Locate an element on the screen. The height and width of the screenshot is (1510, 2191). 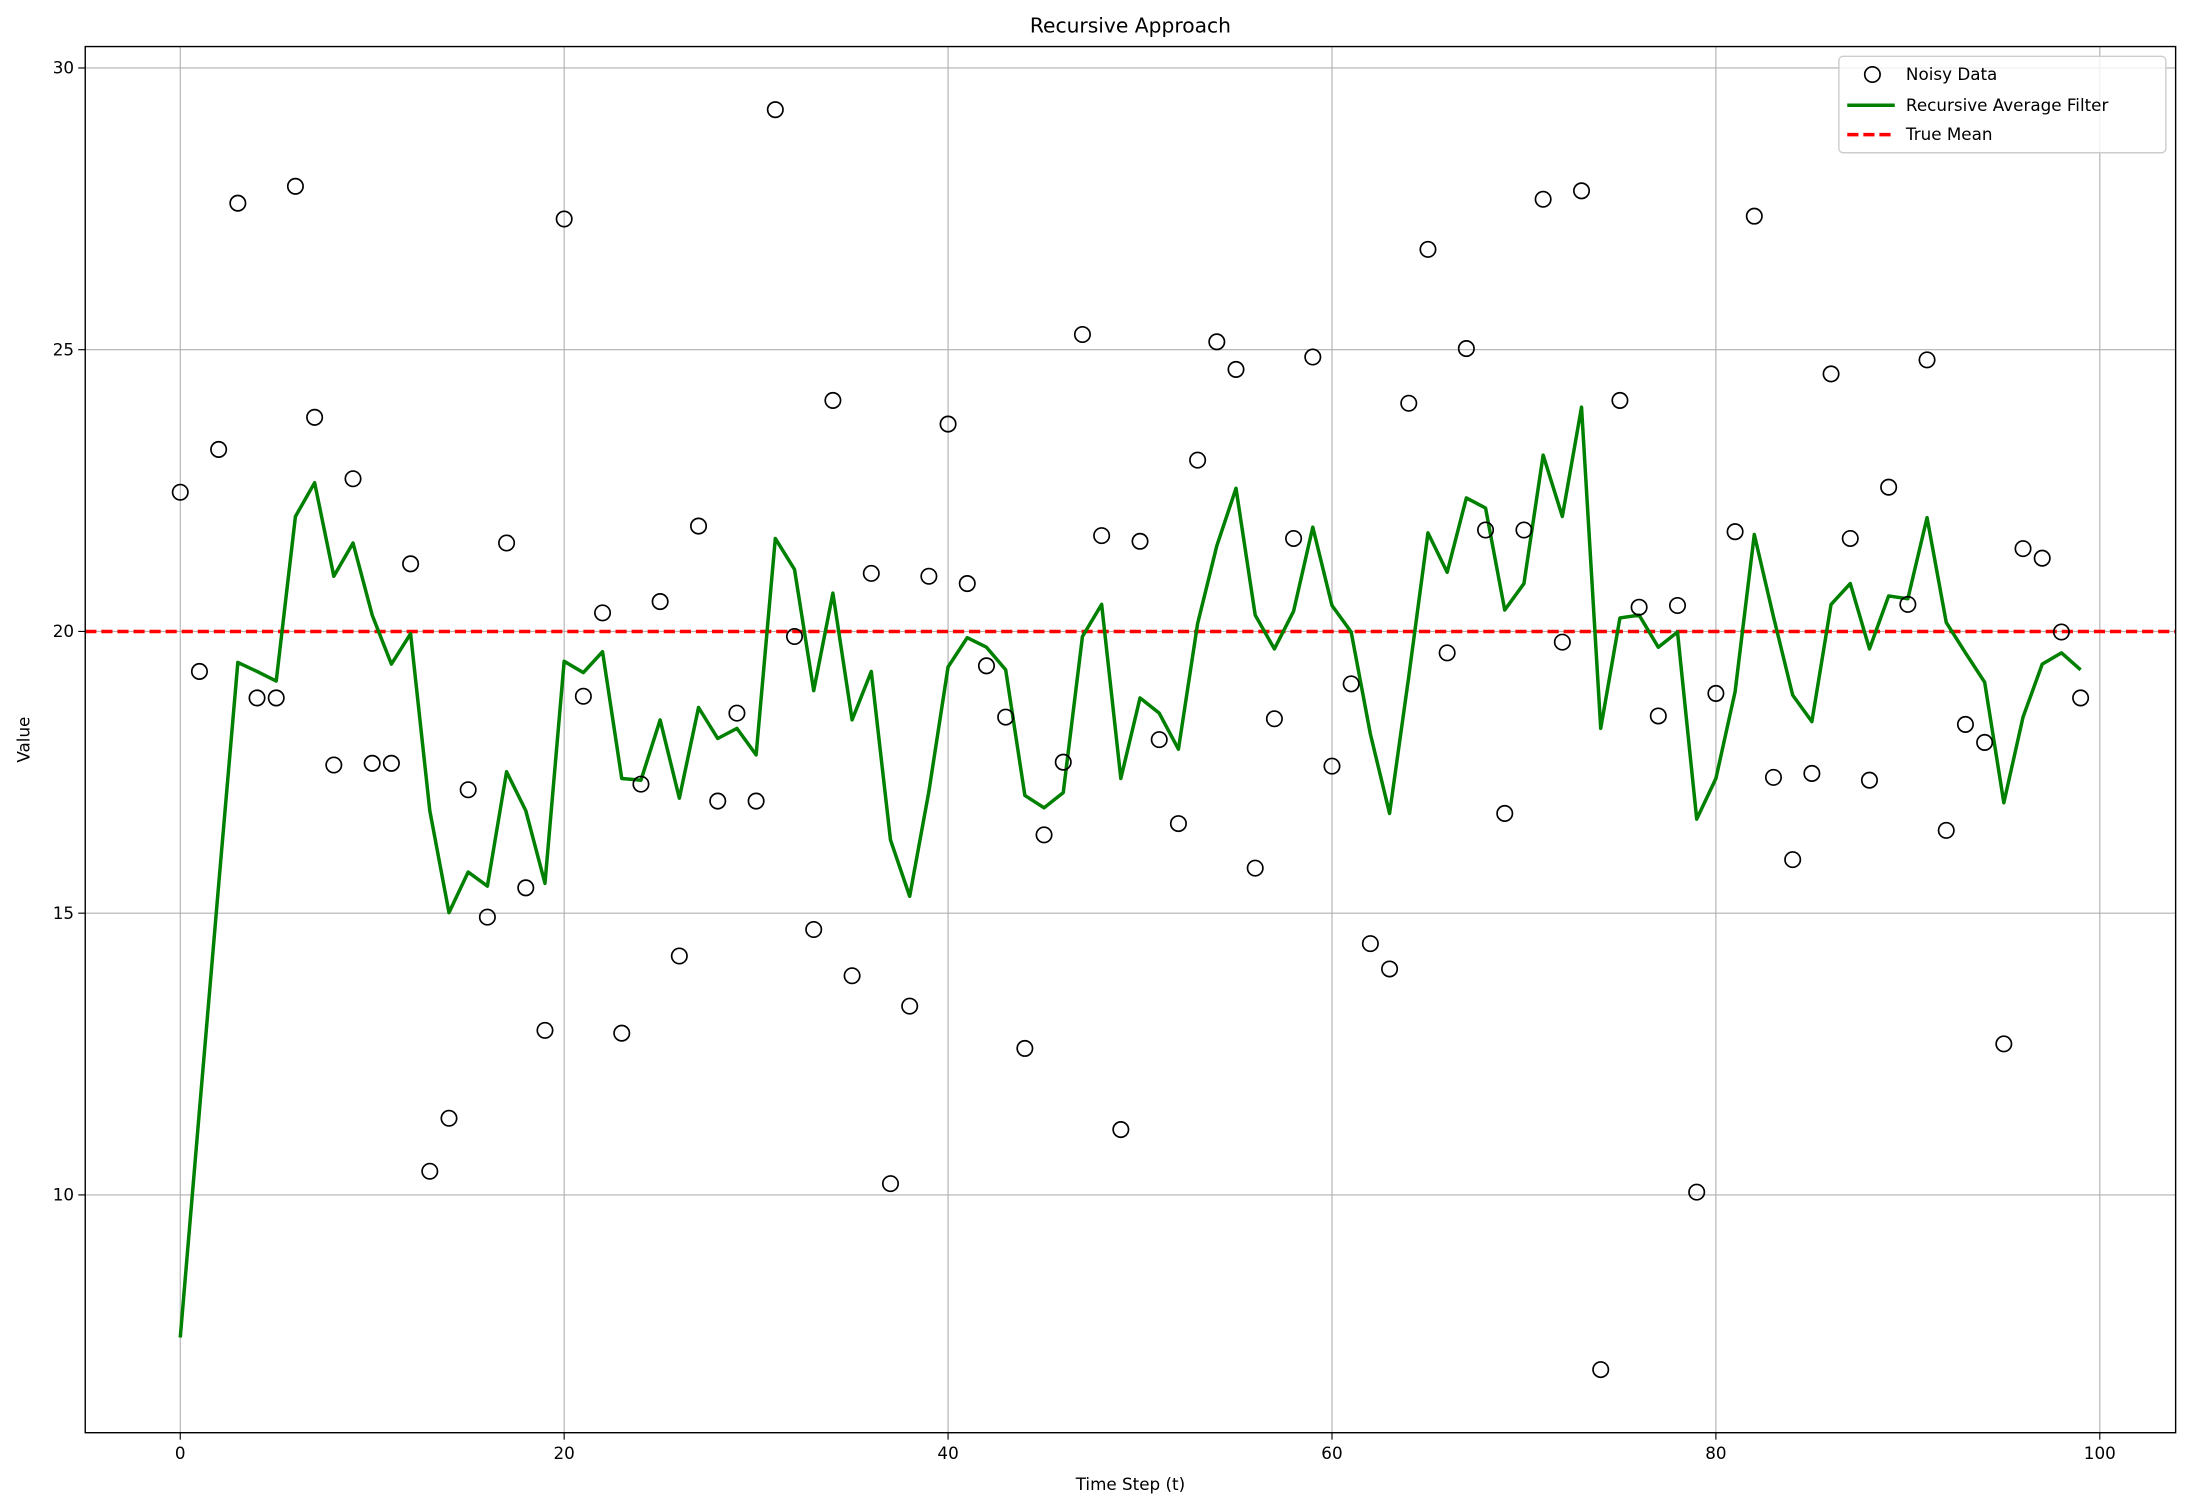
legend-label-mean: True Mean is located at coordinates (1949, 134).